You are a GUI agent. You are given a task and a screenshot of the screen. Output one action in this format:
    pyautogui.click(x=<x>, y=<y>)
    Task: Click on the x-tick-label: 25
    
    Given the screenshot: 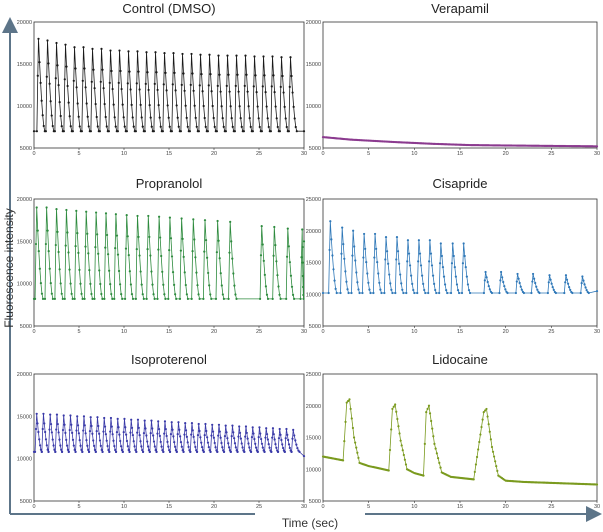 What is the action you would take?
    pyautogui.click(x=551, y=154)
    